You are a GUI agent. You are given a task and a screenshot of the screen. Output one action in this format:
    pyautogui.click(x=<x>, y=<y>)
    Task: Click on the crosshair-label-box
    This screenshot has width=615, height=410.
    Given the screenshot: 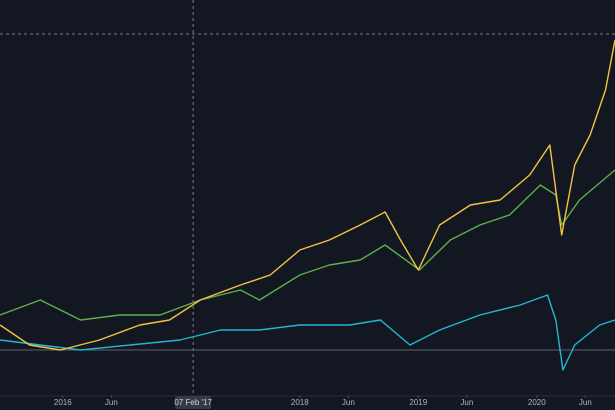 What is the action you would take?
    pyautogui.click(x=193, y=402)
    